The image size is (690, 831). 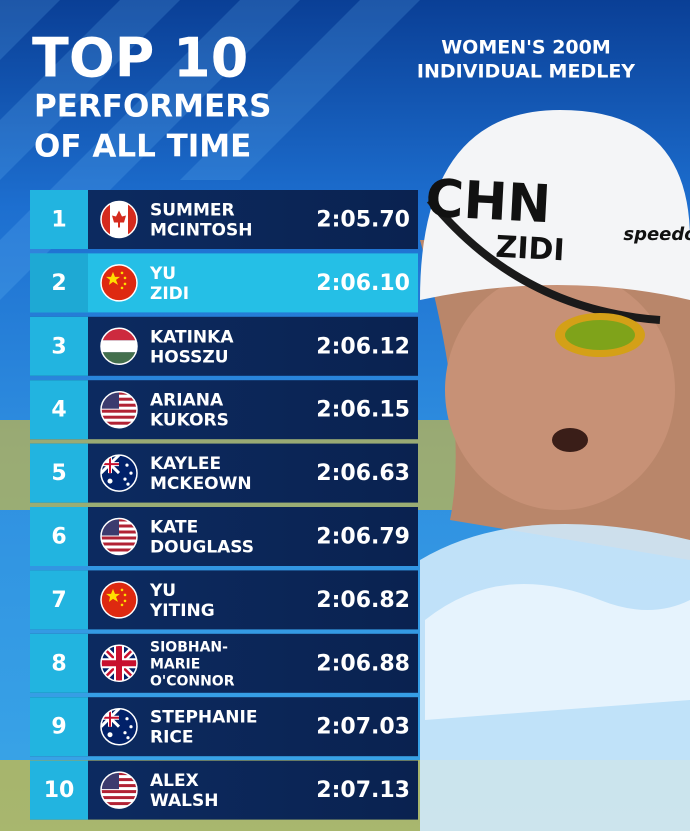 What do you see at coordinates (363, 283) in the screenshot?
I see `time: 2:06.10` at bounding box center [363, 283].